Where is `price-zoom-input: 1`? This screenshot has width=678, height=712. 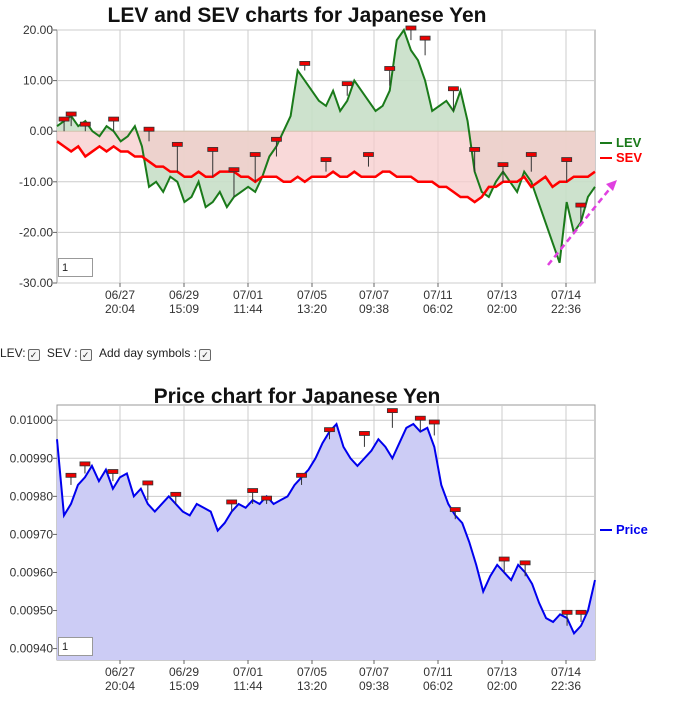
price-zoom-input: 1 is located at coordinates (75, 646).